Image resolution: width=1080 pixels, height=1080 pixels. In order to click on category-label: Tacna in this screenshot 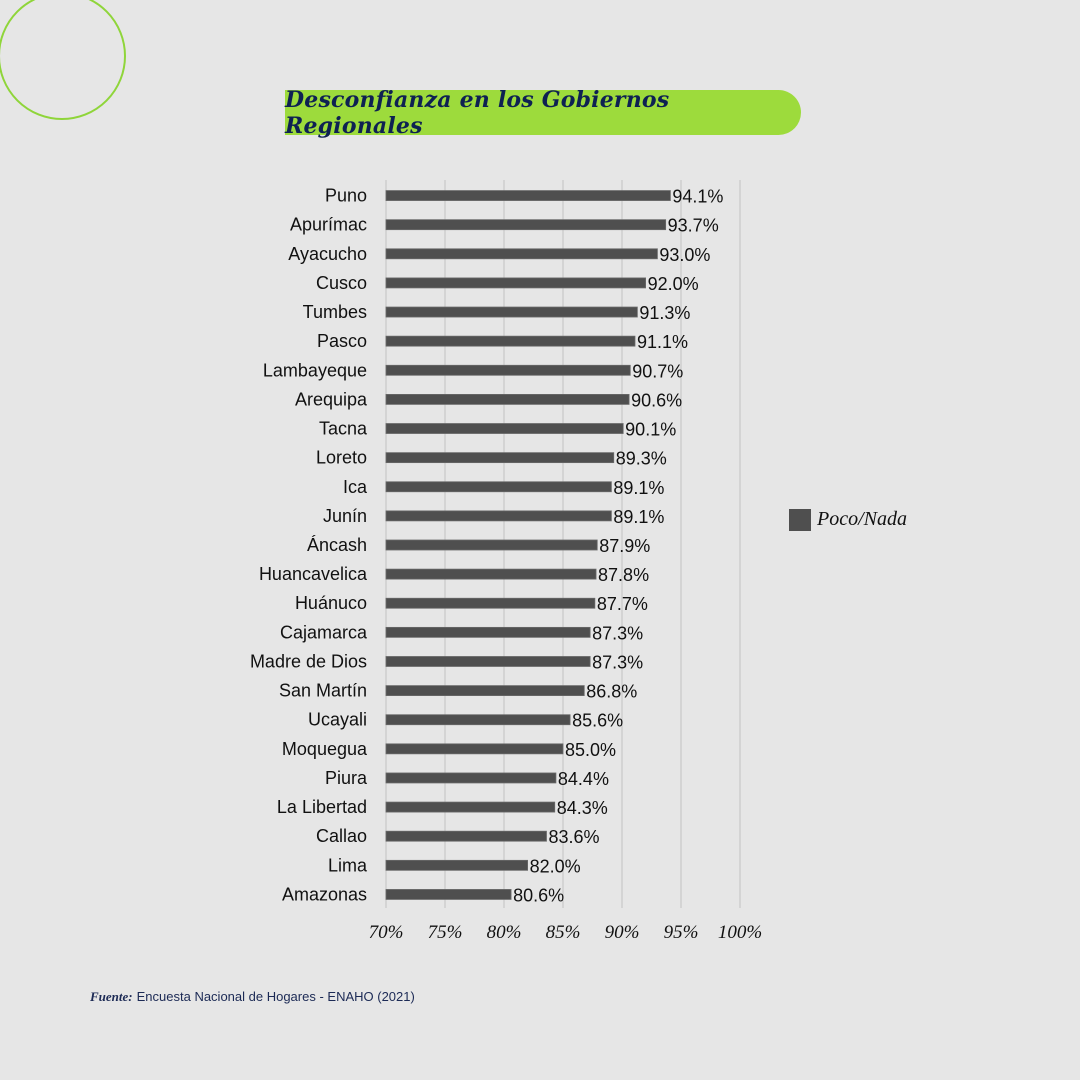, I will do `click(343, 429)`.